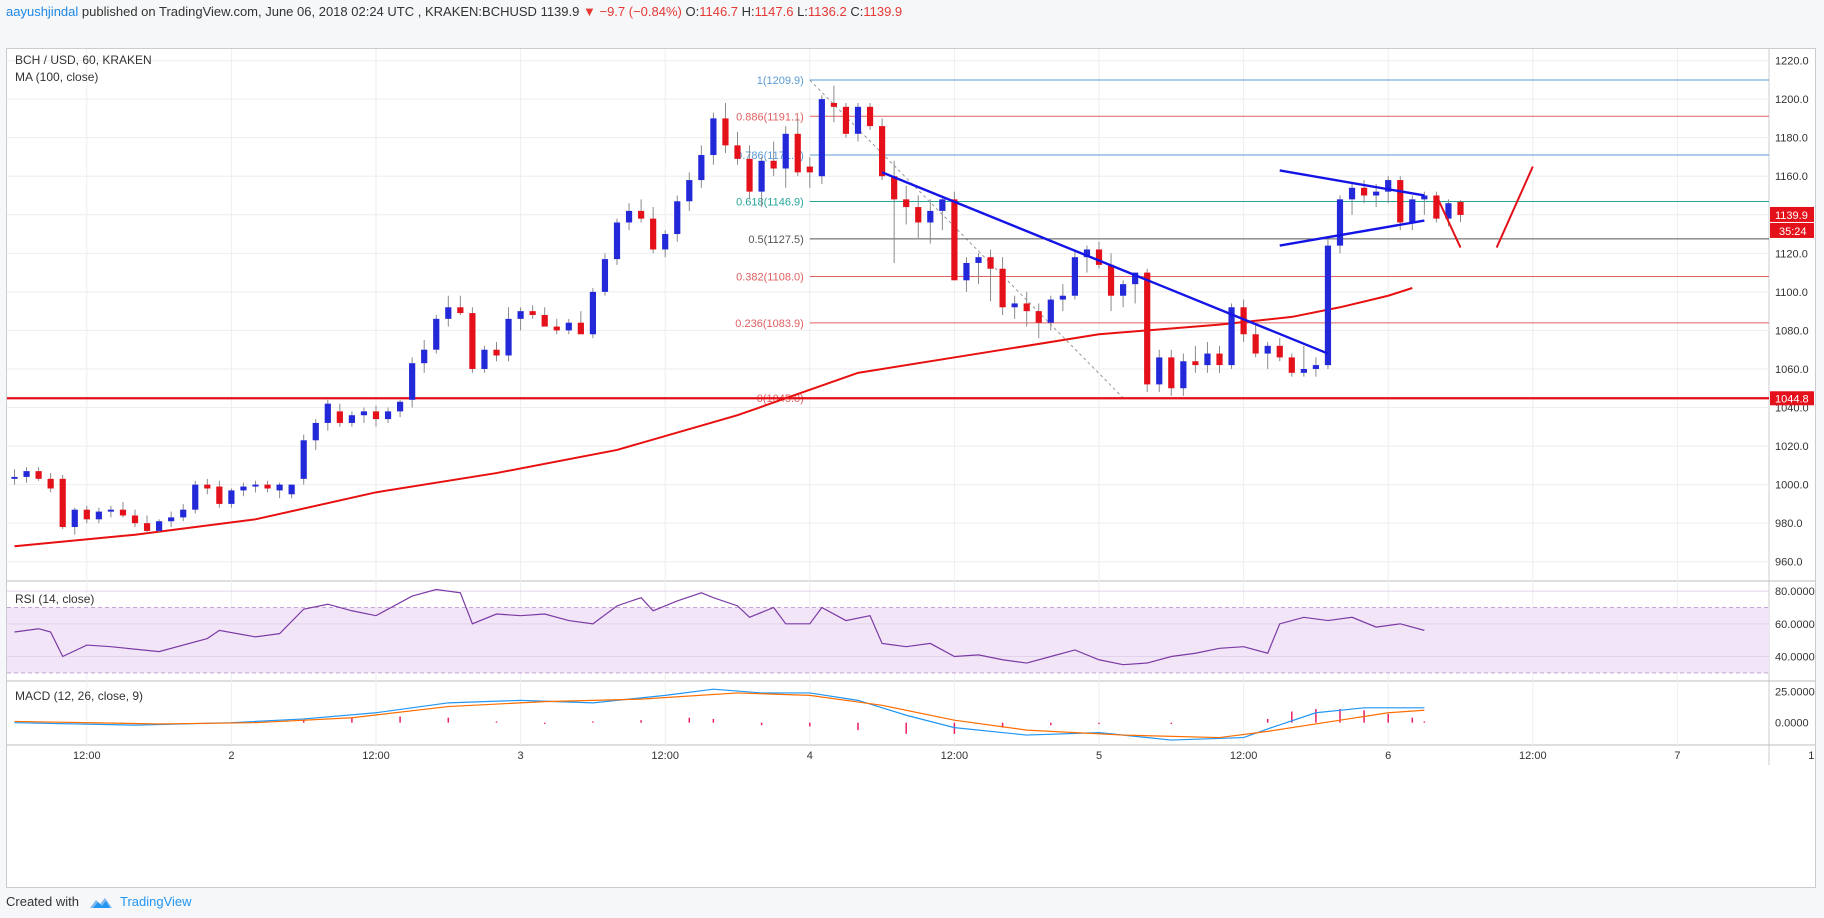 Image resolution: width=1824 pixels, height=918 pixels. What do you see at coordinates (770, 202) in the screenshot?
I see `fib-level-label: 0.618(1146.9)` at bounding box center [770, 202].